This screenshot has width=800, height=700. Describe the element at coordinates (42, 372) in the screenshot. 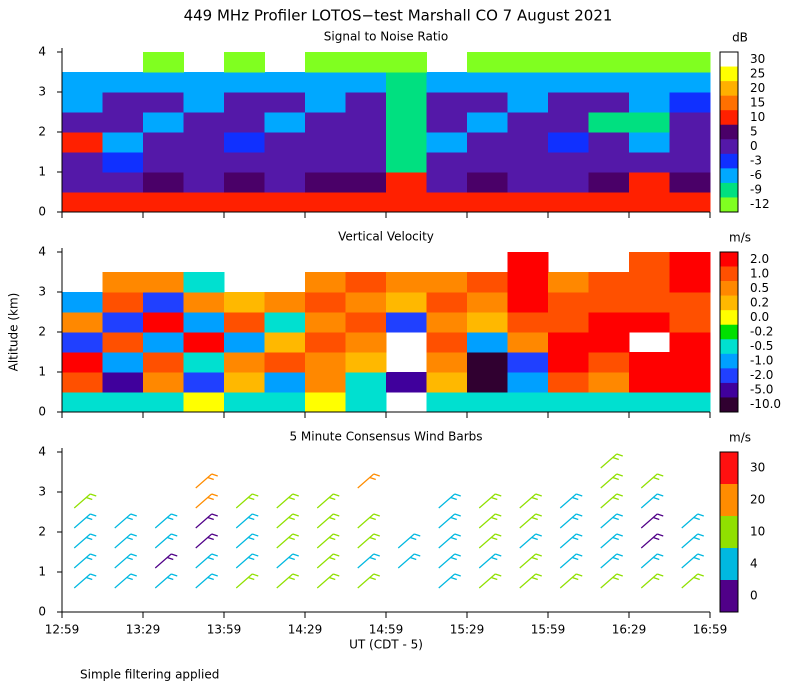

I see `y-tick-label: 1` at that location.